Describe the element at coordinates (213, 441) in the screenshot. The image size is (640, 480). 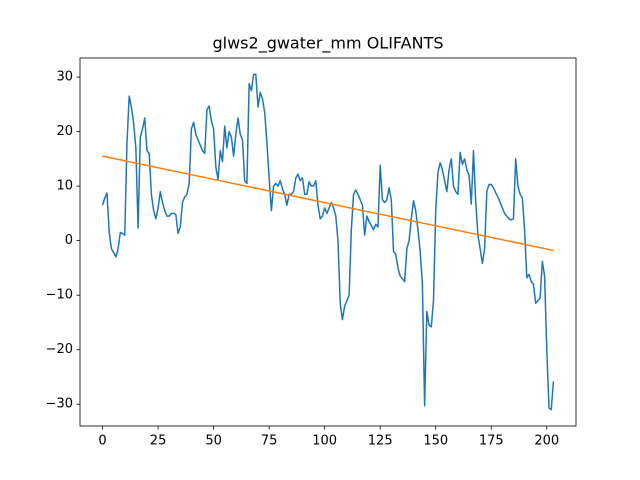
I see `x-tick-label: 50` at that location.